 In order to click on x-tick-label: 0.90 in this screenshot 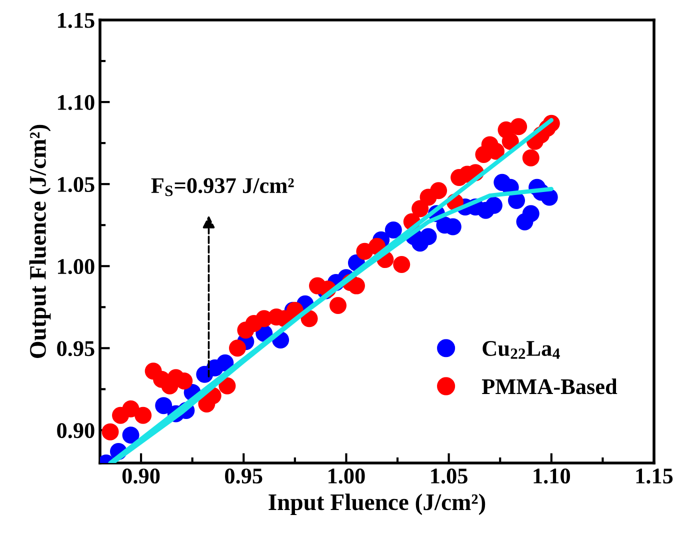, I will do `click(141, 476)`.